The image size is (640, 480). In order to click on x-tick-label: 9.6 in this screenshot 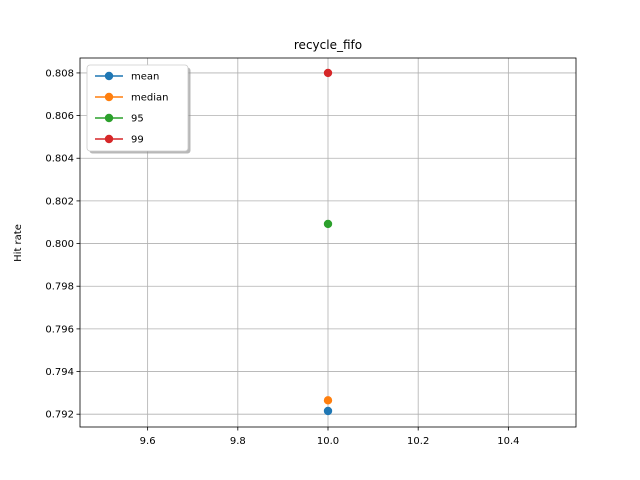, I will do `click(148, 441)`.